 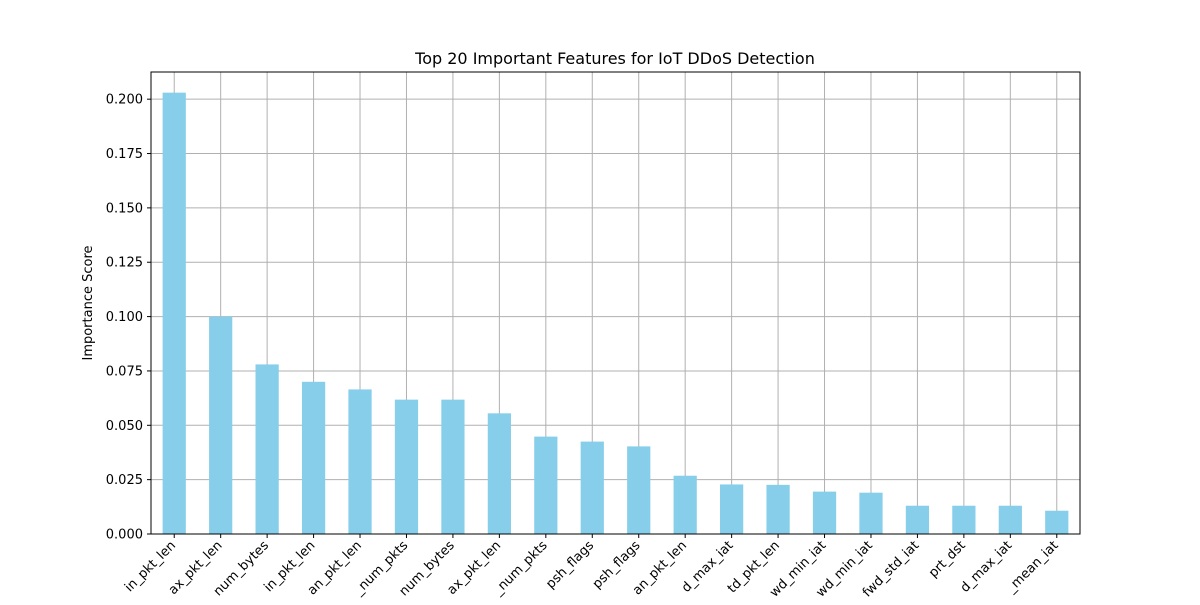 I want to click on y-tick-label: 0.200, so click(x=124, y=100).